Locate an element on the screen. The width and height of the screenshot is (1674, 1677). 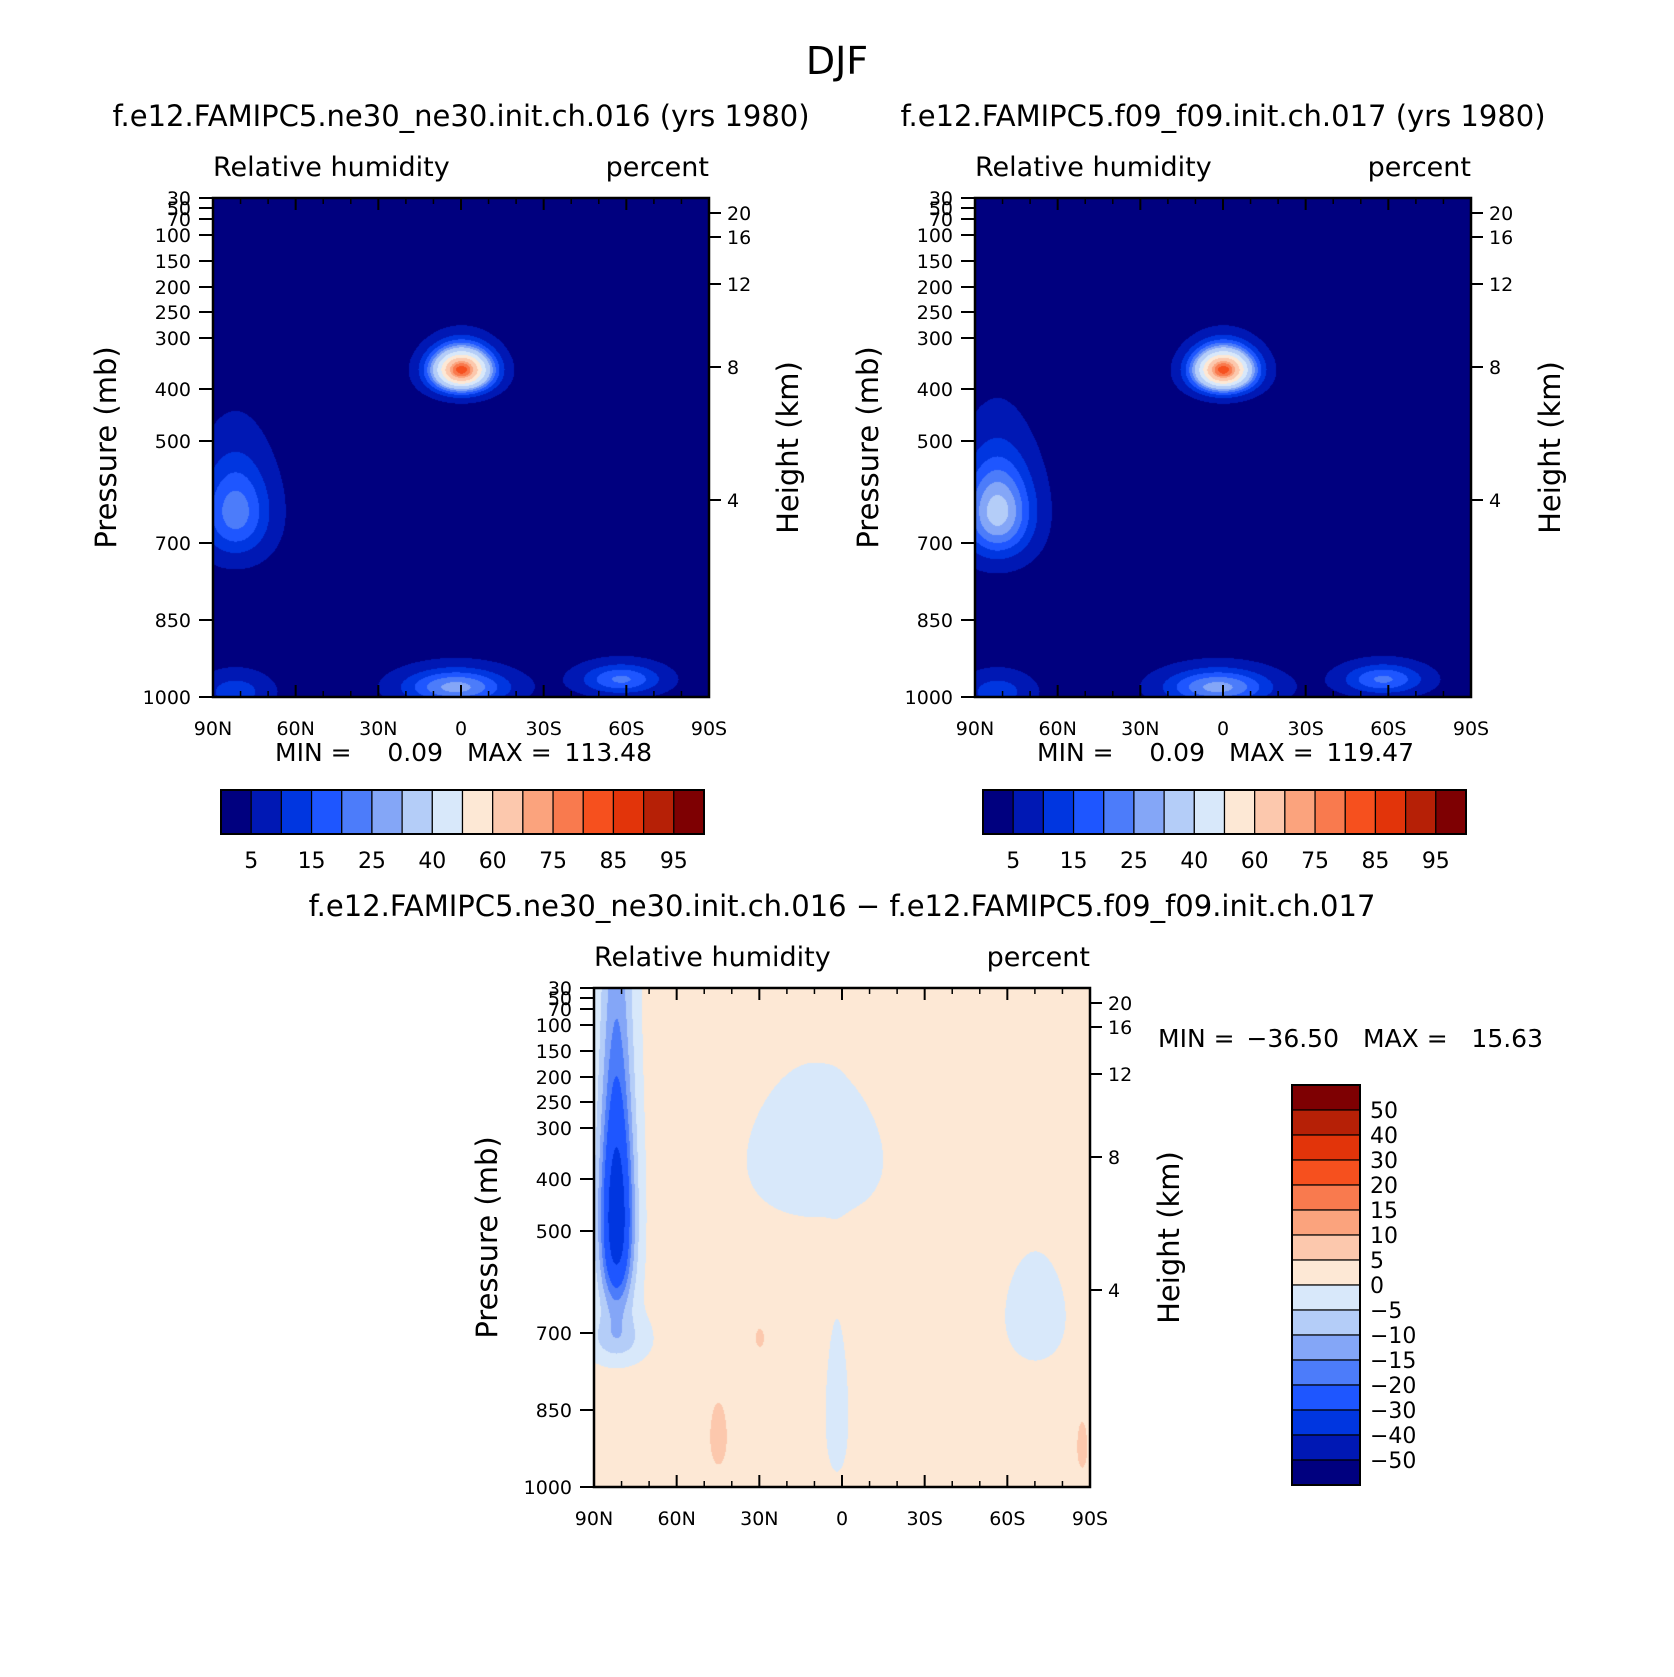
colorbar-label: 30 is located at coordinates (1384, 1161).